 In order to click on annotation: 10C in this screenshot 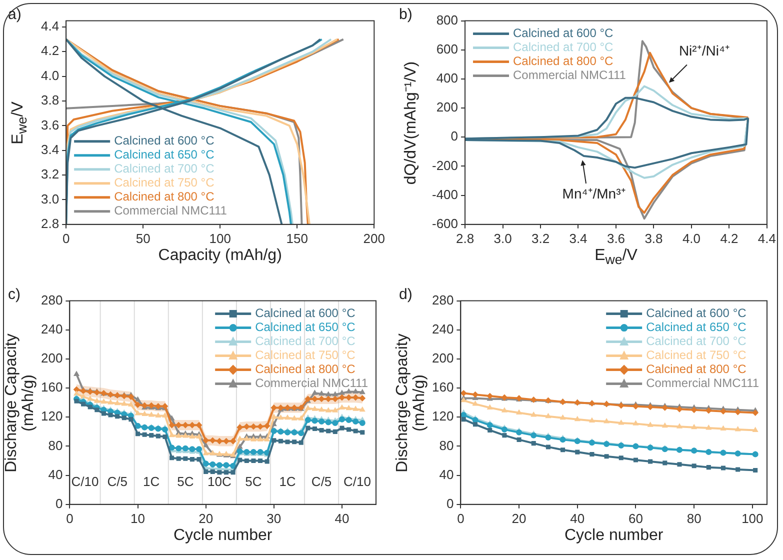, I will do `click(220, 481)`.